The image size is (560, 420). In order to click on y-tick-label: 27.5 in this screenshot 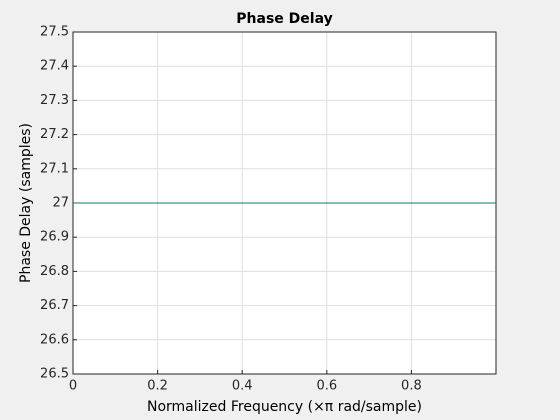, I will do `click(54, 32)`.